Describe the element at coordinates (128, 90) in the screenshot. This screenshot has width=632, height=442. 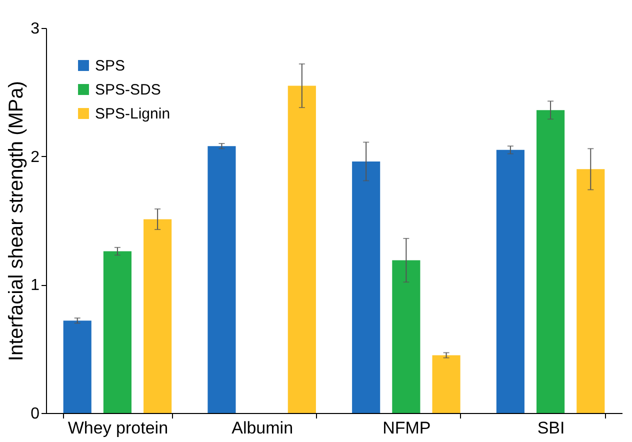
I see `legend-label: SPS-SDS` at that location.